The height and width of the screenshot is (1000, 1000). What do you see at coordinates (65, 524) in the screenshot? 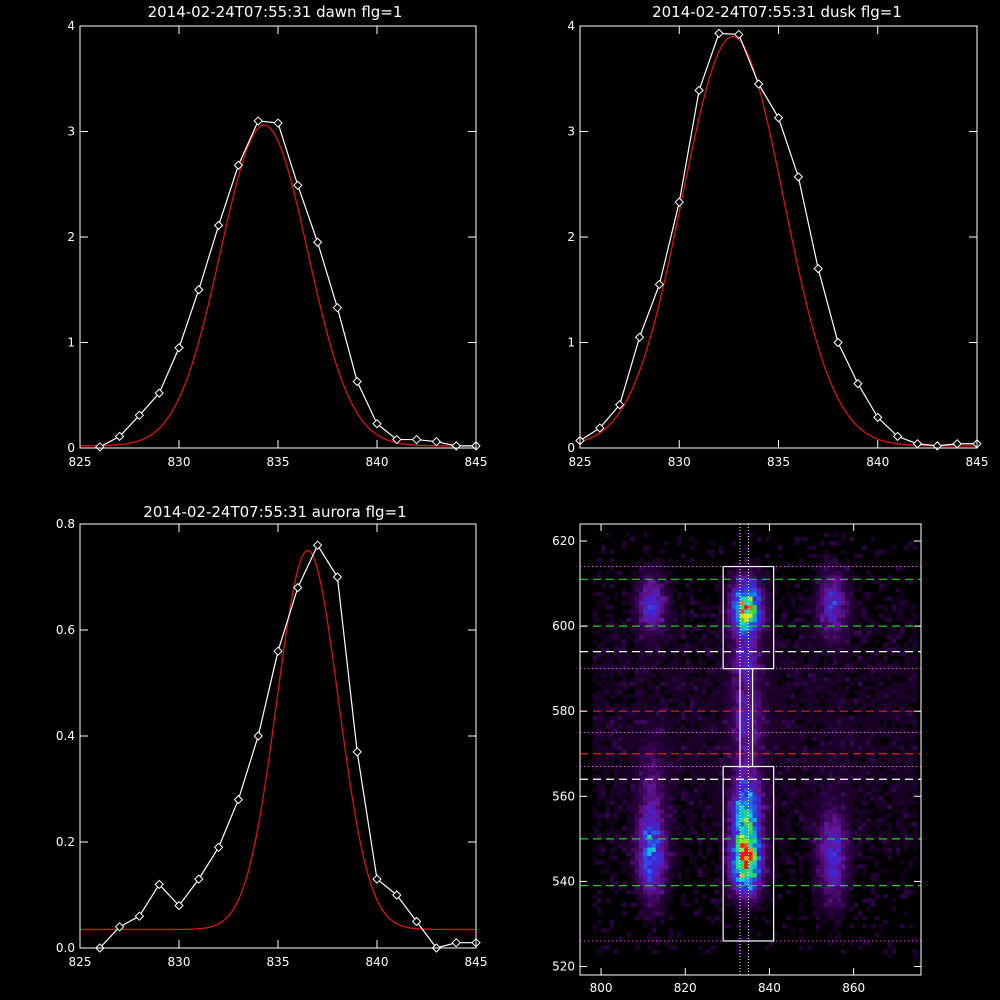
I see `aurora-ytick-label: 0.8` at bounding box center [65, 524].